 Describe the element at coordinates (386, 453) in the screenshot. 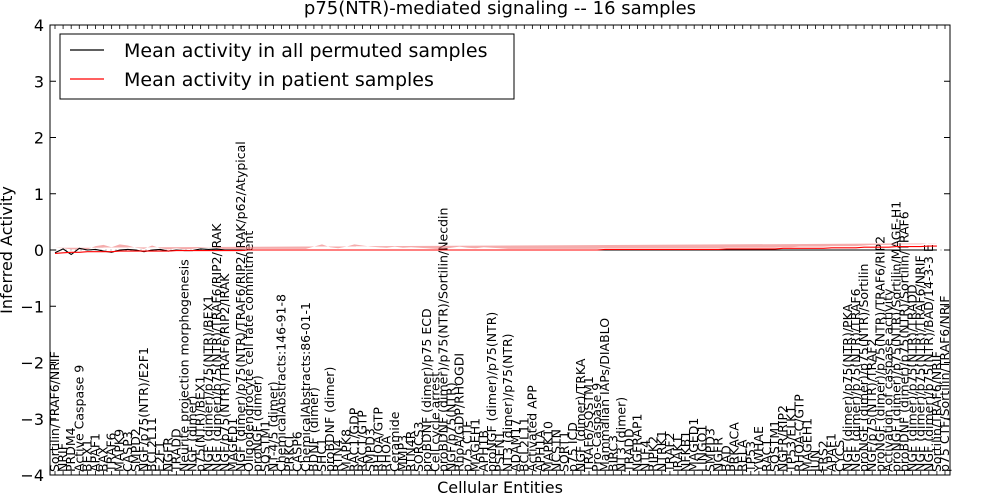

I see `entity-label: RHOA` at that location.